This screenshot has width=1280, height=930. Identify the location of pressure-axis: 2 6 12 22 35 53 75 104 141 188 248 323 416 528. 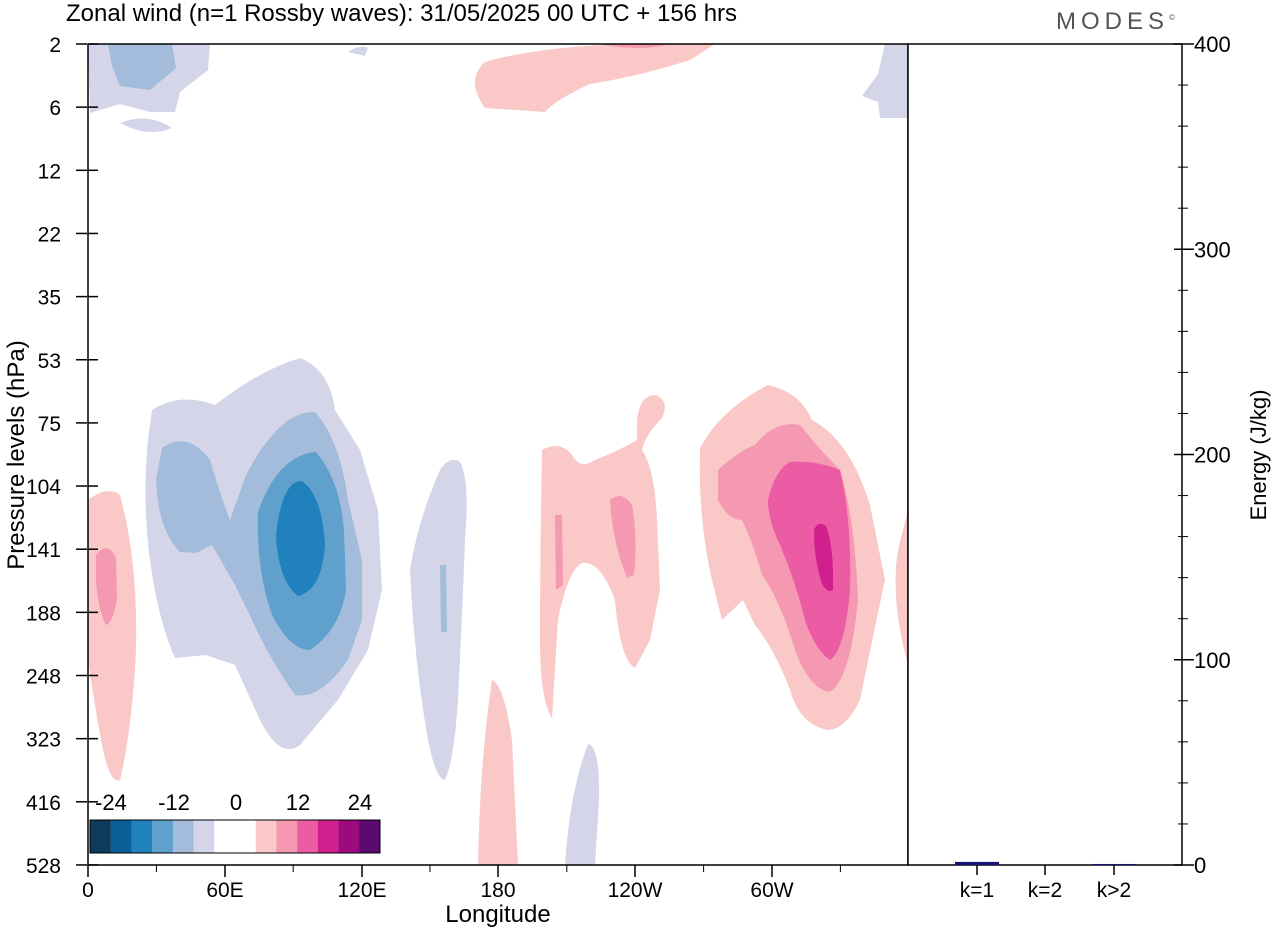
(62, 456).